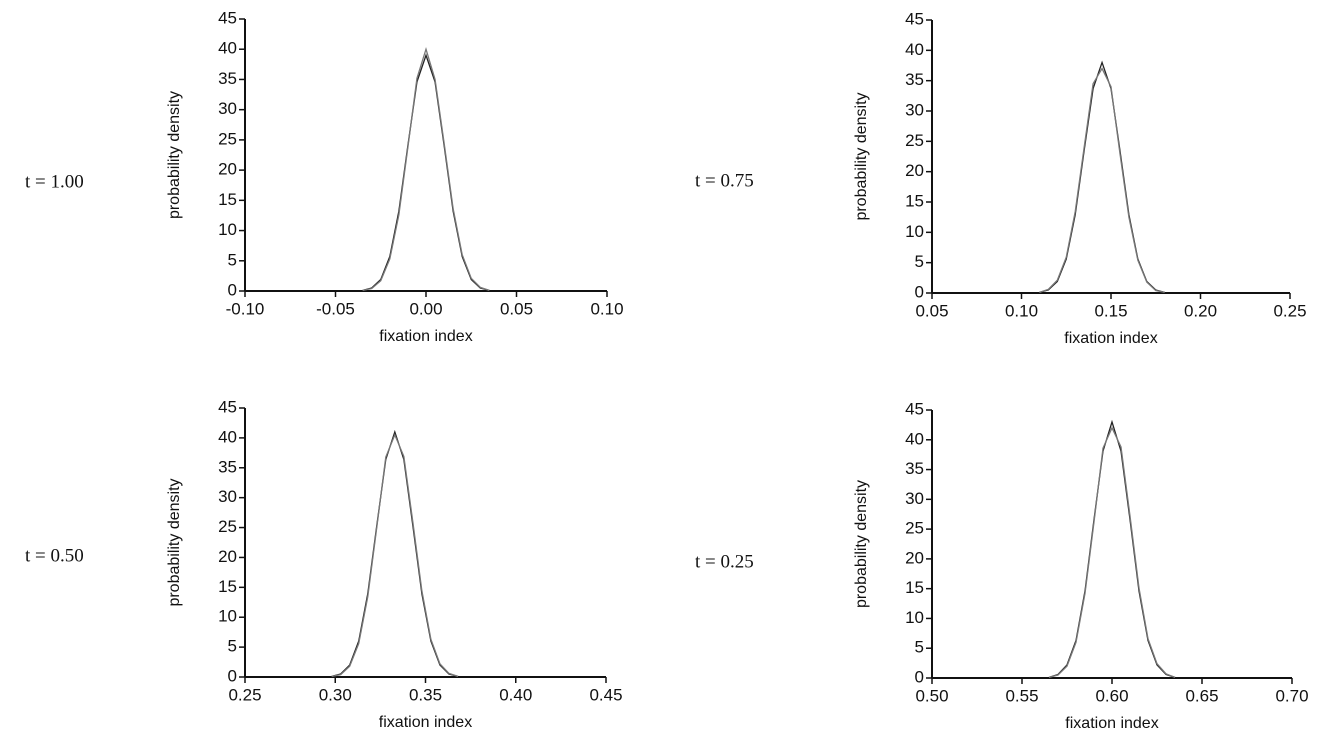 The width and height of the screenshot is (1332, 748). What do you see at coordinates (931, 695) in the screenshot?
I see `x-tick-label: 0.50` at bounding box center [931, 695].